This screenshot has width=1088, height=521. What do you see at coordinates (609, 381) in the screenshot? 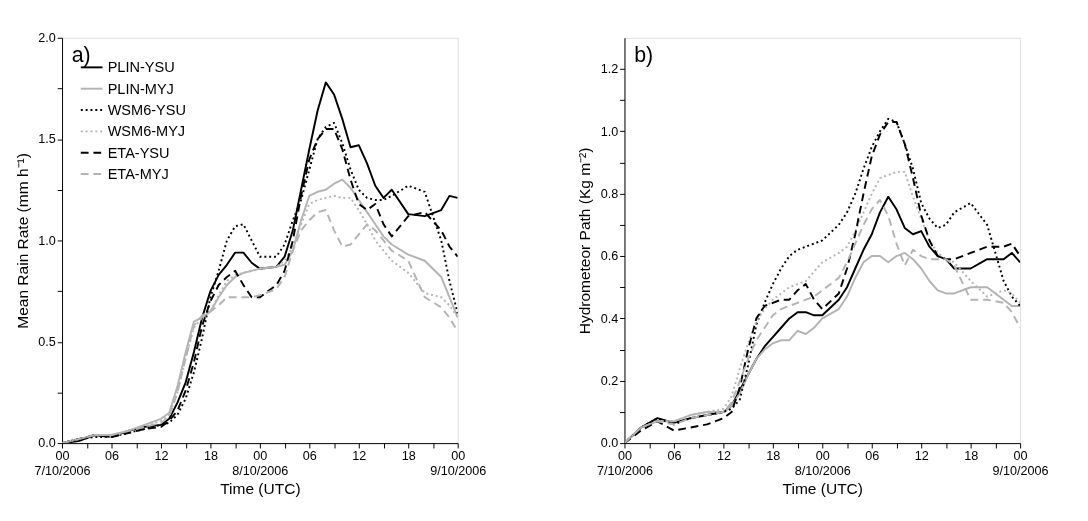
I see `y-tick-label: 0.2` at bounding box center [609, 381].